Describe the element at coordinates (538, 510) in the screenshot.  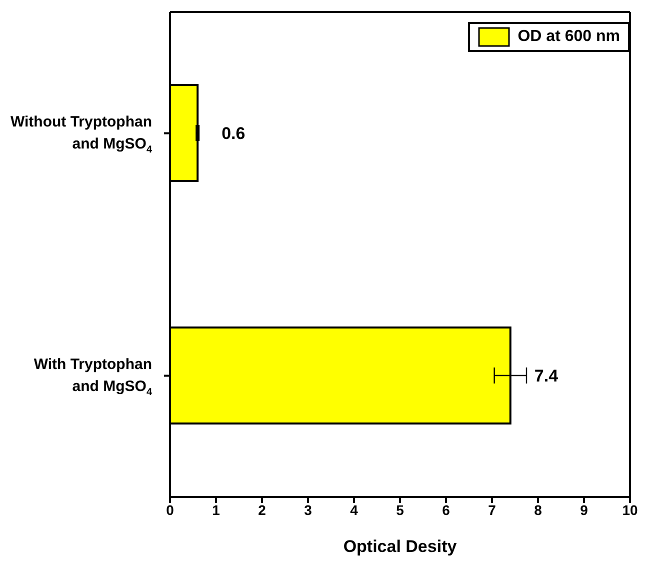
I see `x-tick-label: 8` at that location.